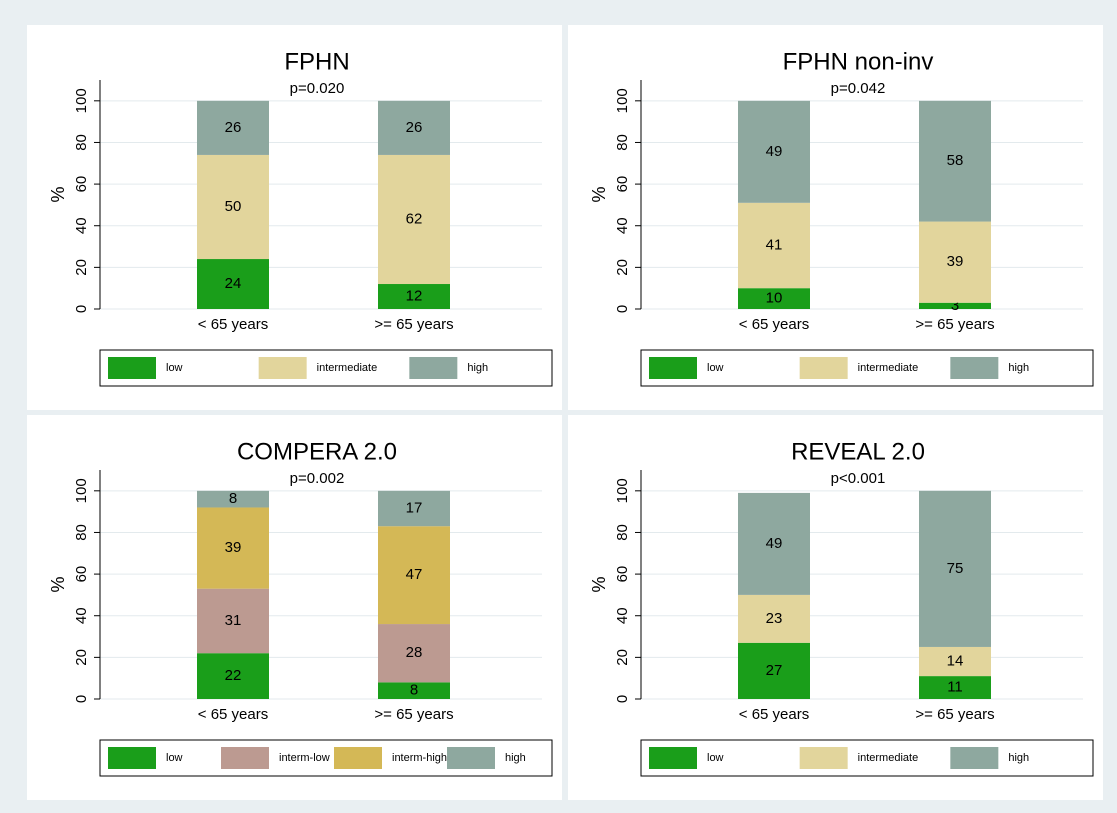 The width and height of the screenshot is (1117, 813). Describe the element at coordinates (955, 160) in the screenshot. I see `data-label: 58` at that location.